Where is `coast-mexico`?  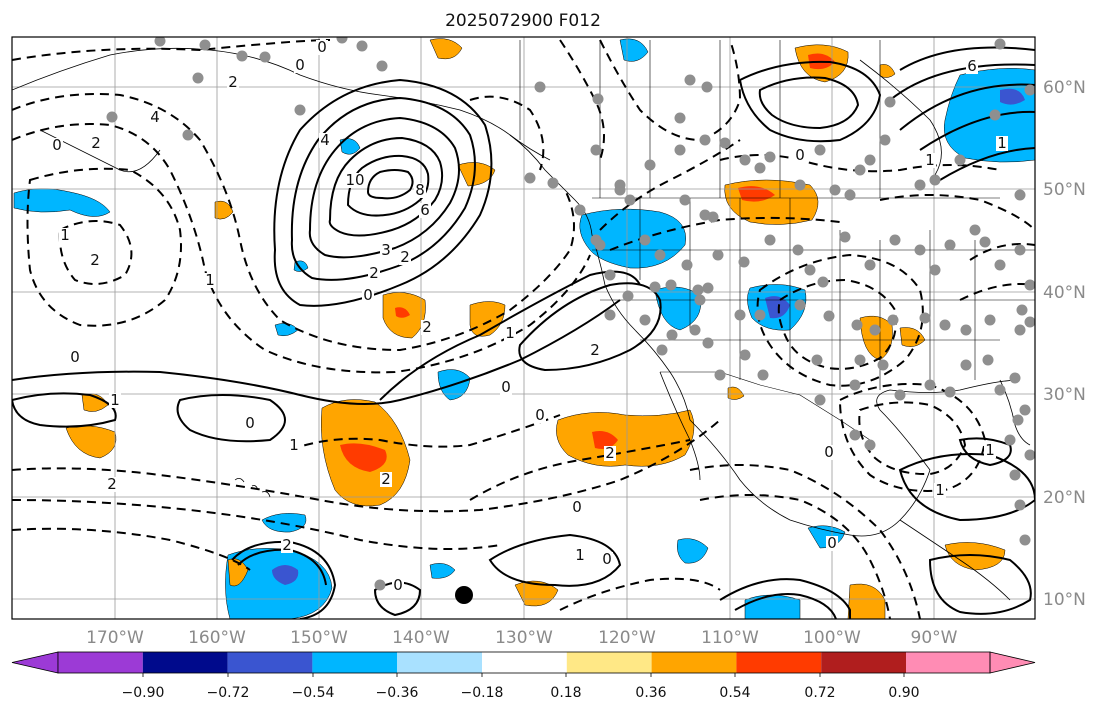
coast-mexico is located at coordinates (810, 478).